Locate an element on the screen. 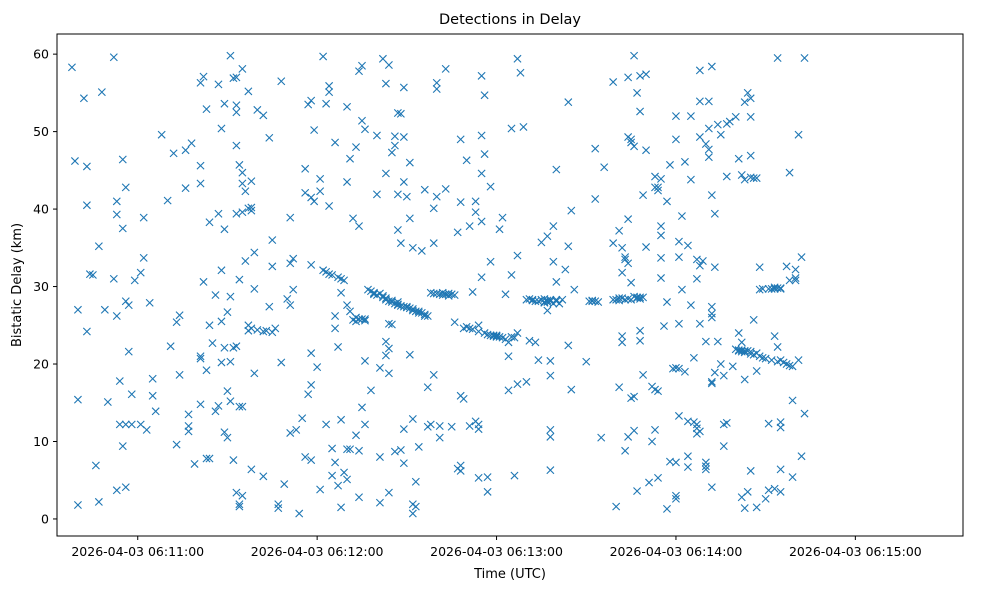  x-tick-label: 2026-04-03 06:12:00 is located at coordinates (317, 551).